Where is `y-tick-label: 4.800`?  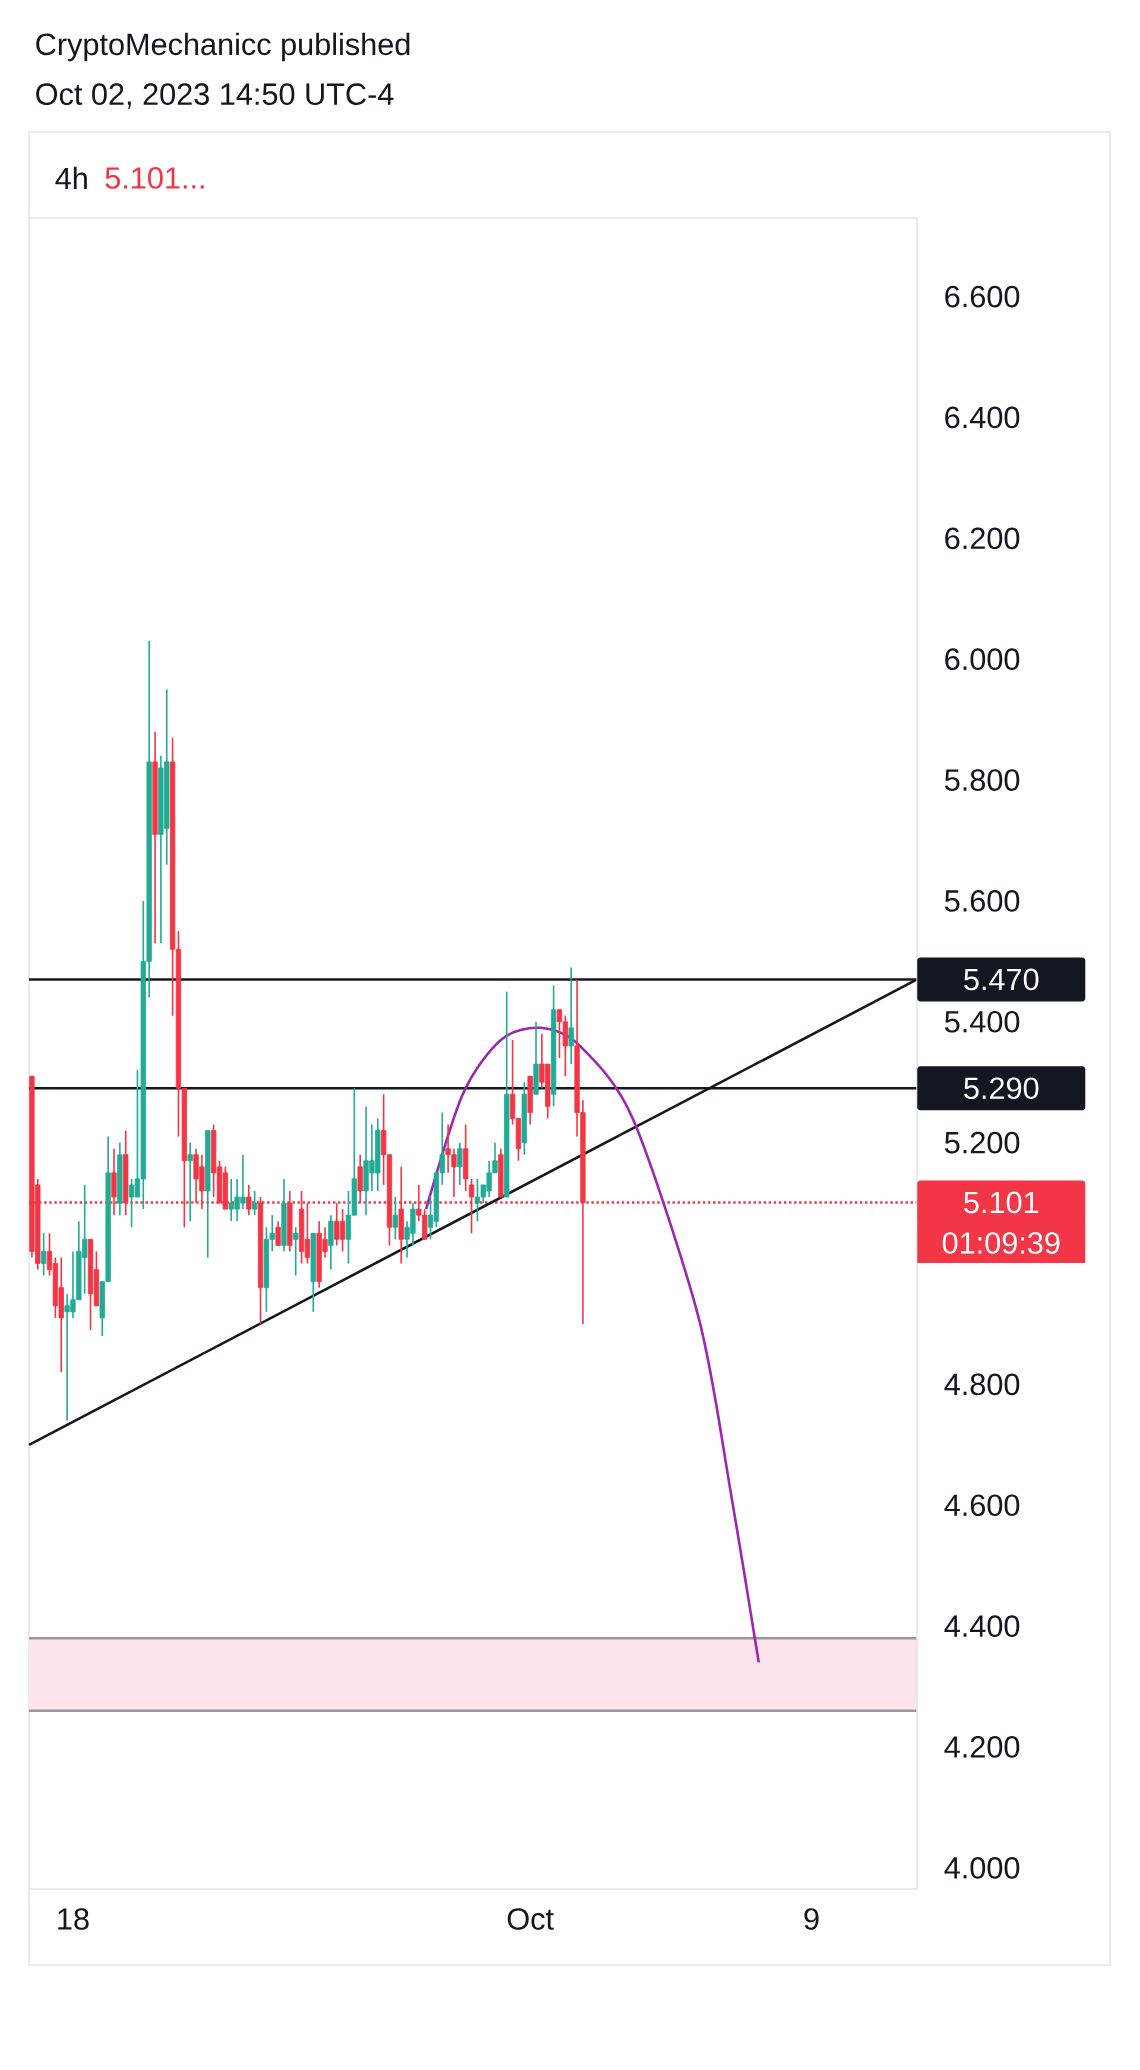
y-tick-label: 4.800 is located at coordinates (982, 1384).